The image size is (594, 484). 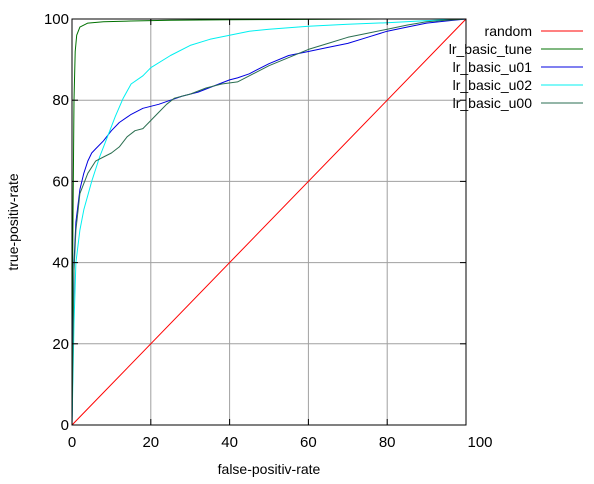 What do you see at coordinates (490, 49) in the screenshot?
I see `legend-label-lr_basic_tune: lr_basic_tune` at bounding box center [490, 49].